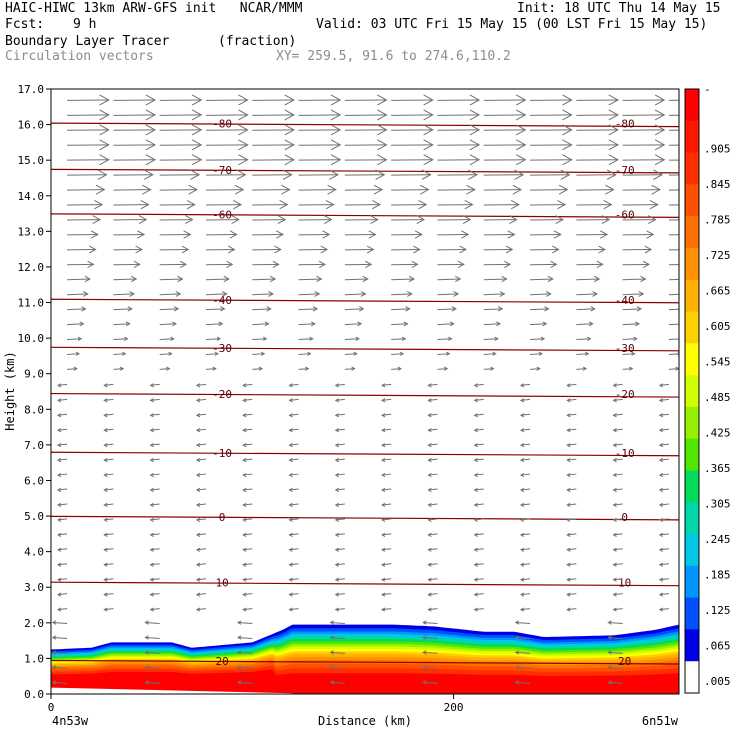  What do you see at coordinates (222, 517) in the screenshot?
I see `isotherm-label: 0` at bounding box center [222, 517].